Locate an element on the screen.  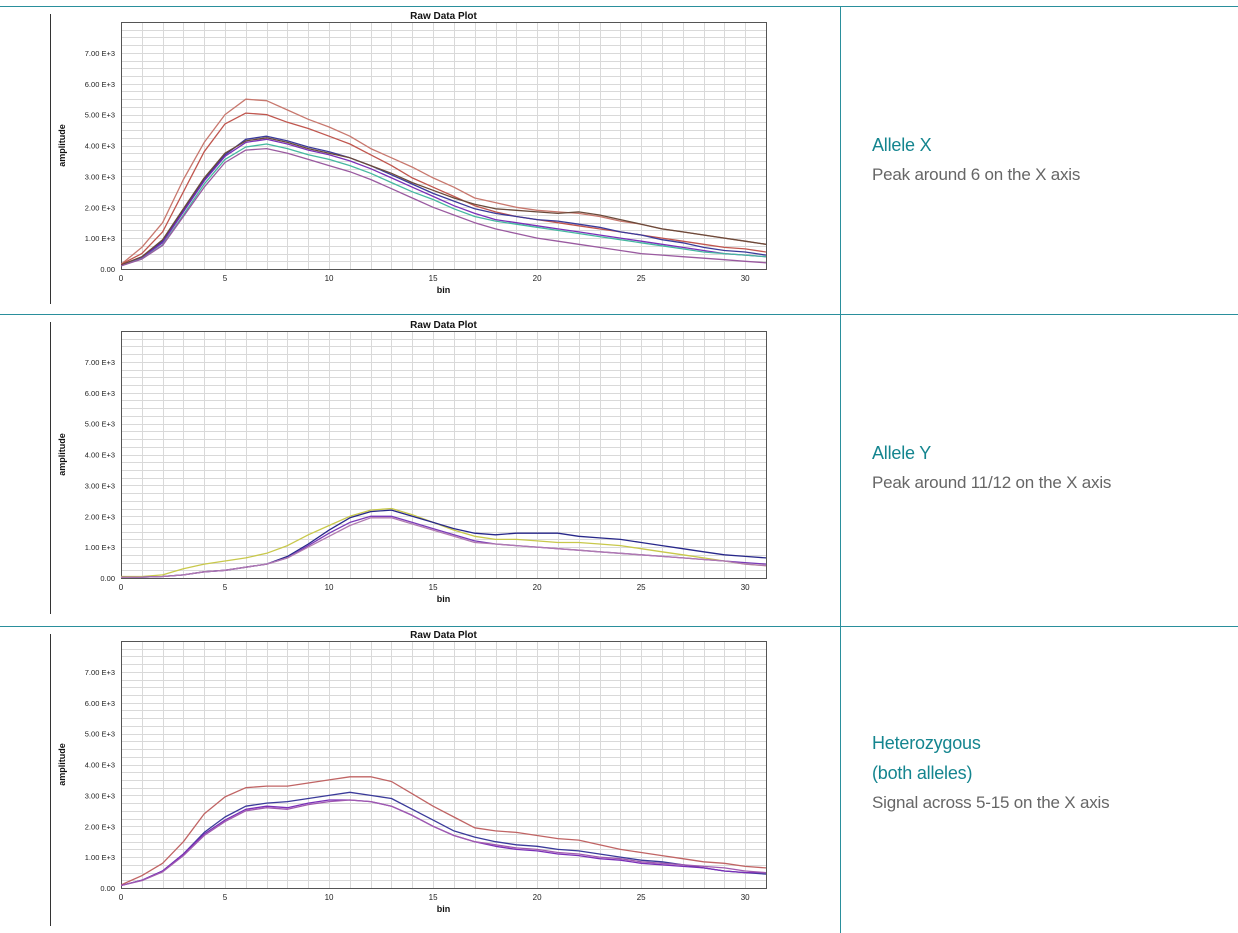
panel-note: Signal across 5-15 on the X axis is located at coordinates (991, 802).